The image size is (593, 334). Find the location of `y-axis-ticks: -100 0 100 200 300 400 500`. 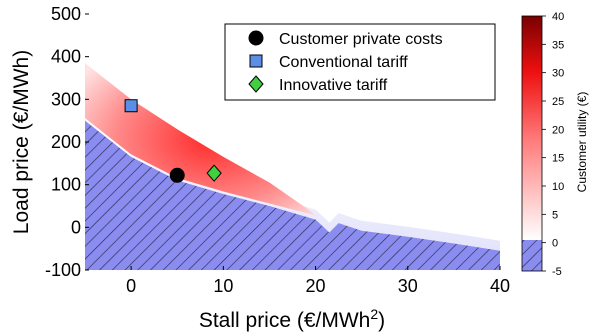

y-axis-ticks: -100 0 100 200 300 400 500 is located at coordinates (67, 142).